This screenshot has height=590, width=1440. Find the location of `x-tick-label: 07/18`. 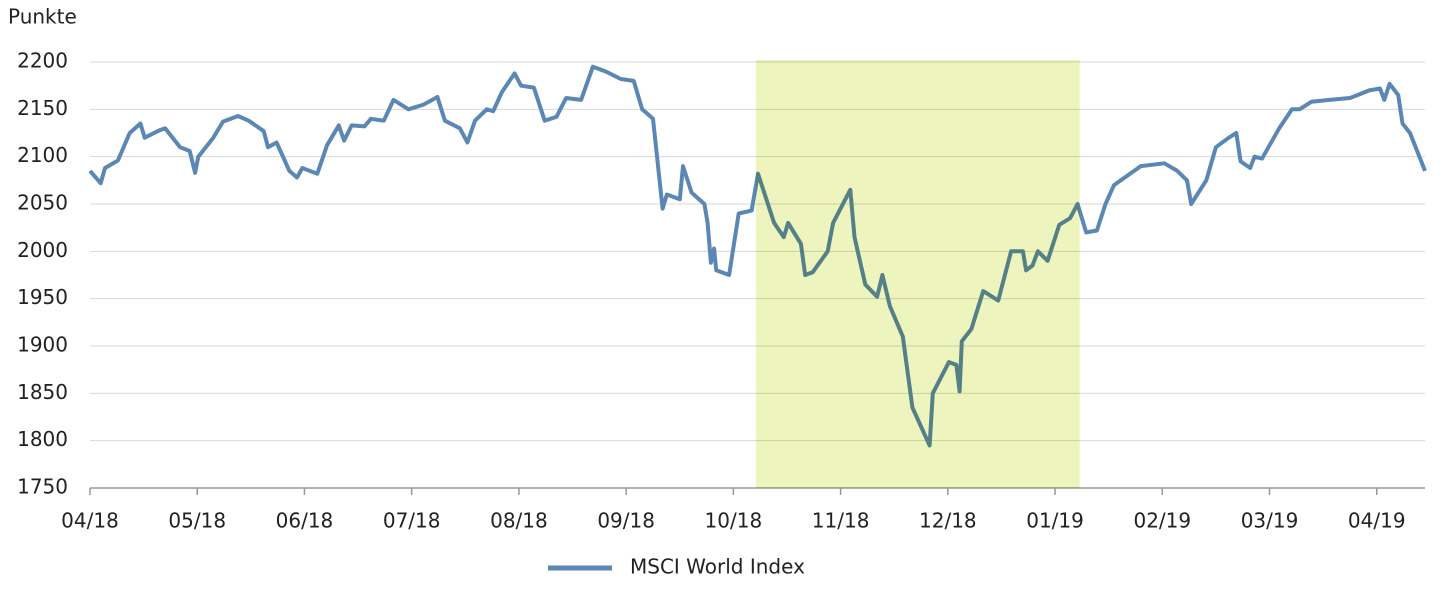

x-tick-label: 07/18 is located at coordinates (412, 521).